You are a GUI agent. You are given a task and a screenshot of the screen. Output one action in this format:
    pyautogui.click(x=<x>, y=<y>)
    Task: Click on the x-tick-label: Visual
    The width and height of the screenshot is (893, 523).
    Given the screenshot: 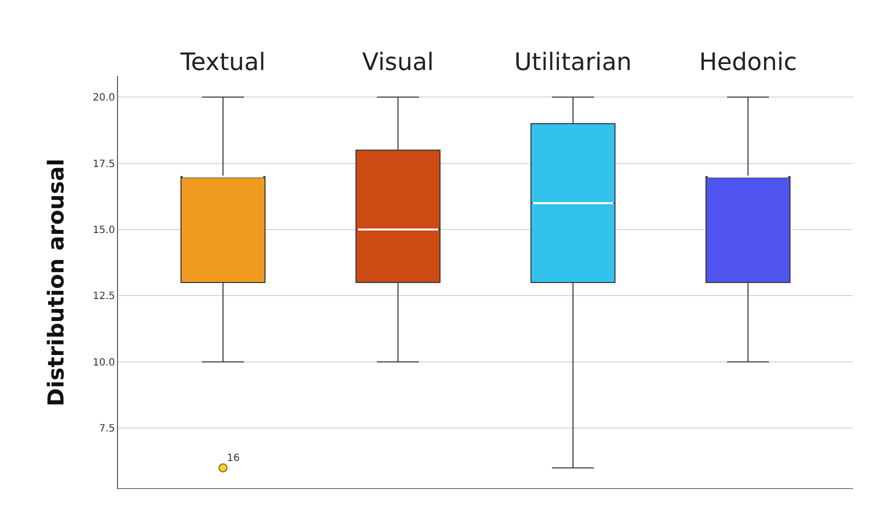 What is the action you would take?
    pyautogui.click(x=398, y=62)
    